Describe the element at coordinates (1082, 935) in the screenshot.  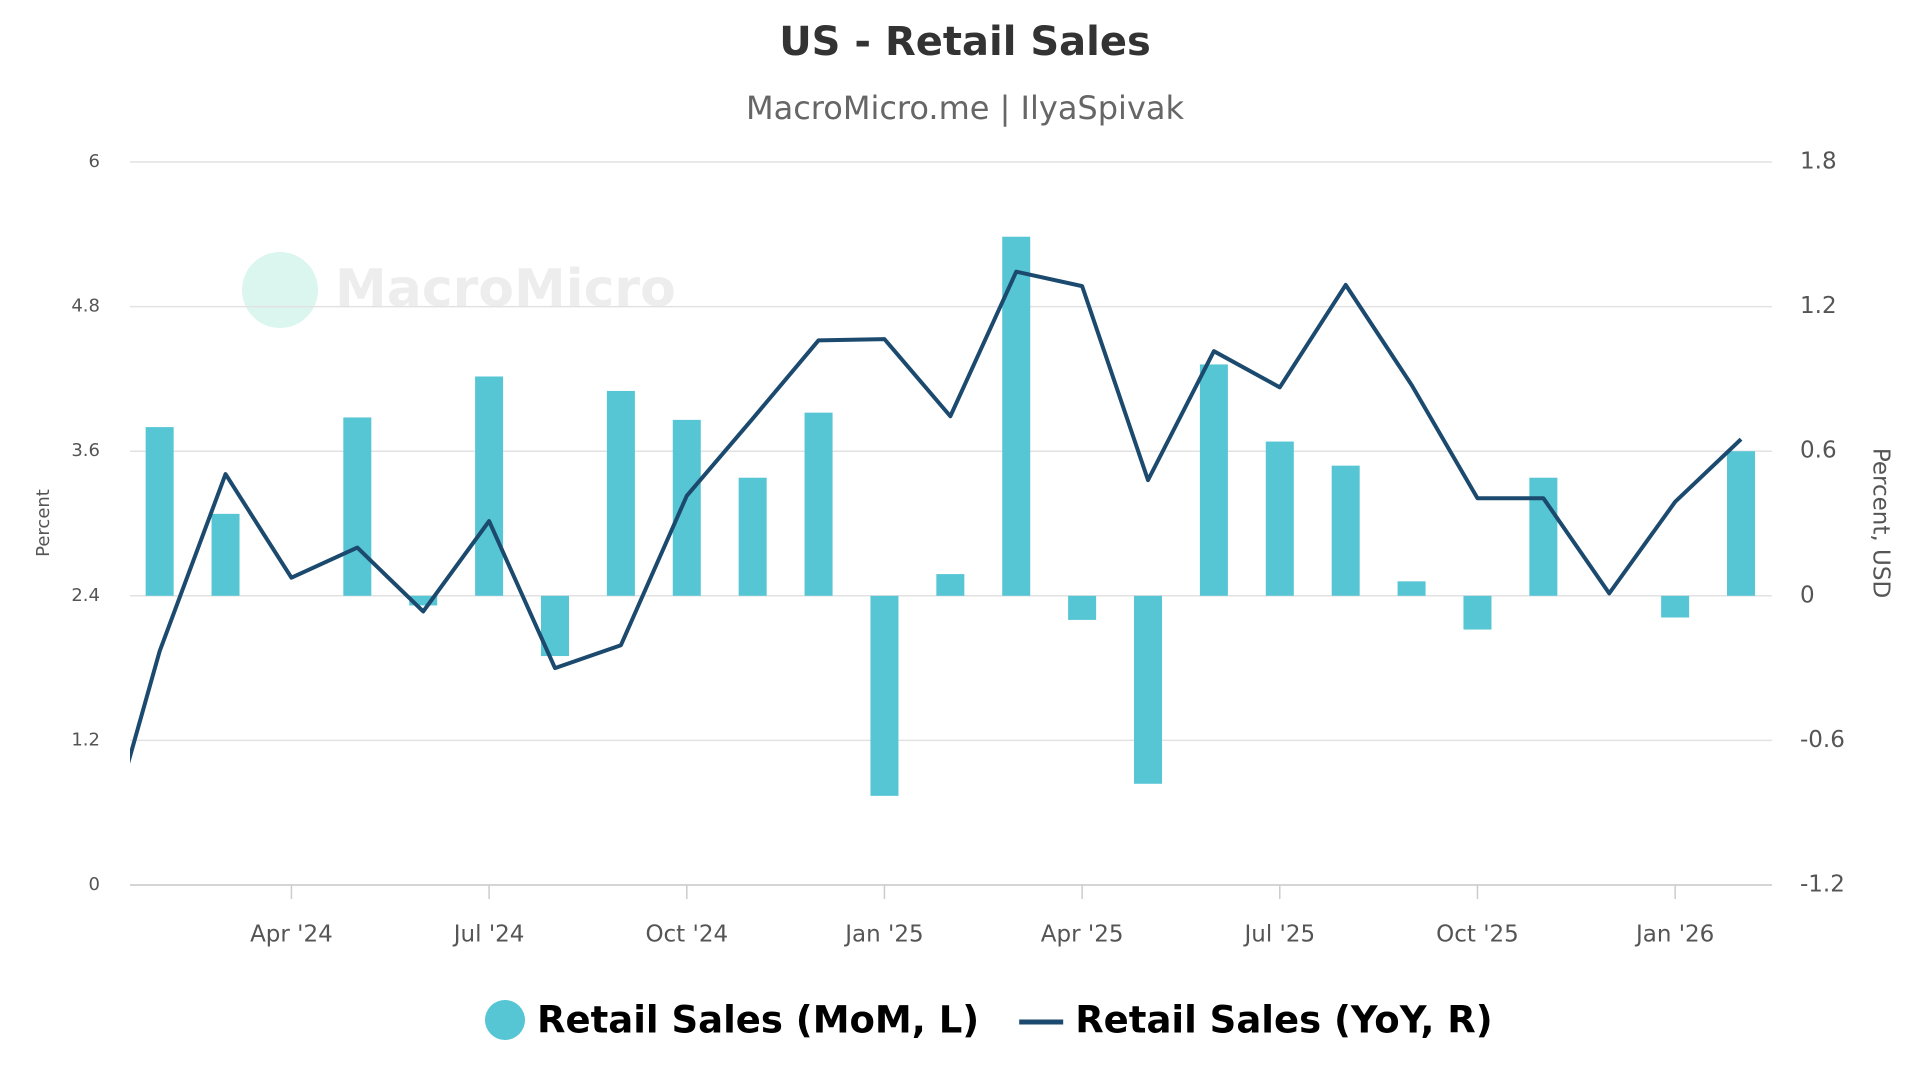
I see `x-tick-label: Apr '25` at that location.